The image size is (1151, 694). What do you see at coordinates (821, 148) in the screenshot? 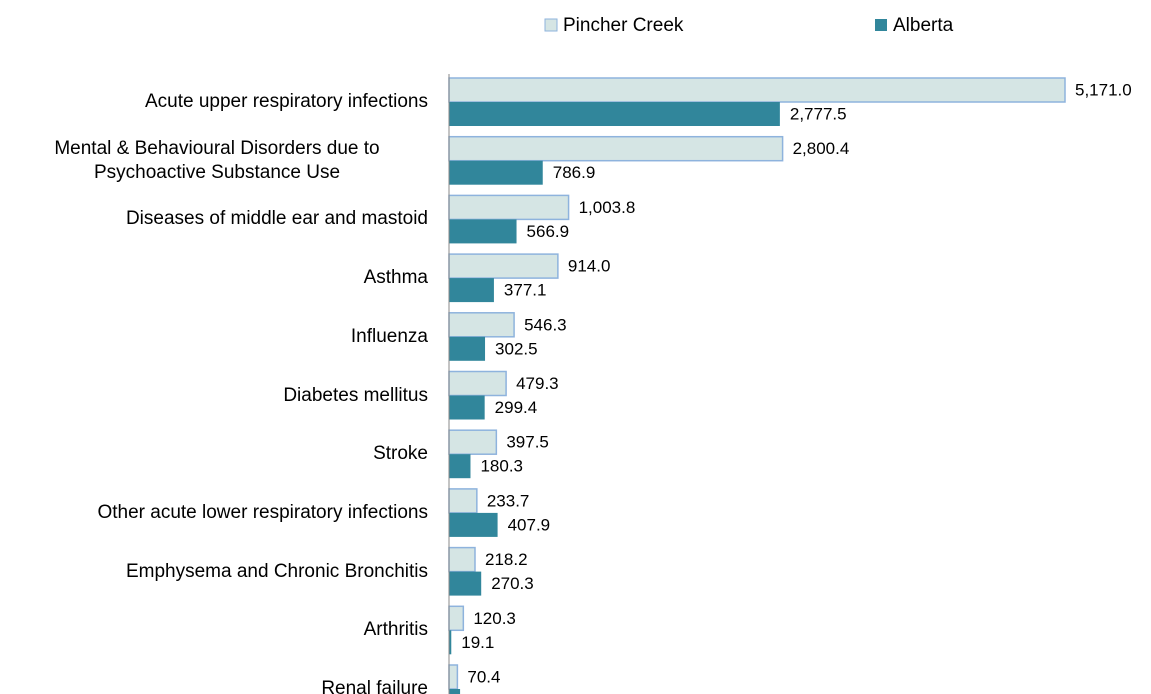
I see `data-label: 2,800.4` at bounding box center [821, 148].